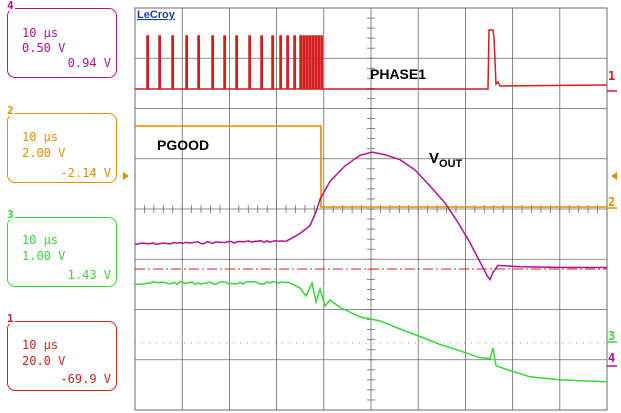 The width and height of the screenshot is (621, 413). I want to click on phase1-trace, so click(371, 59).